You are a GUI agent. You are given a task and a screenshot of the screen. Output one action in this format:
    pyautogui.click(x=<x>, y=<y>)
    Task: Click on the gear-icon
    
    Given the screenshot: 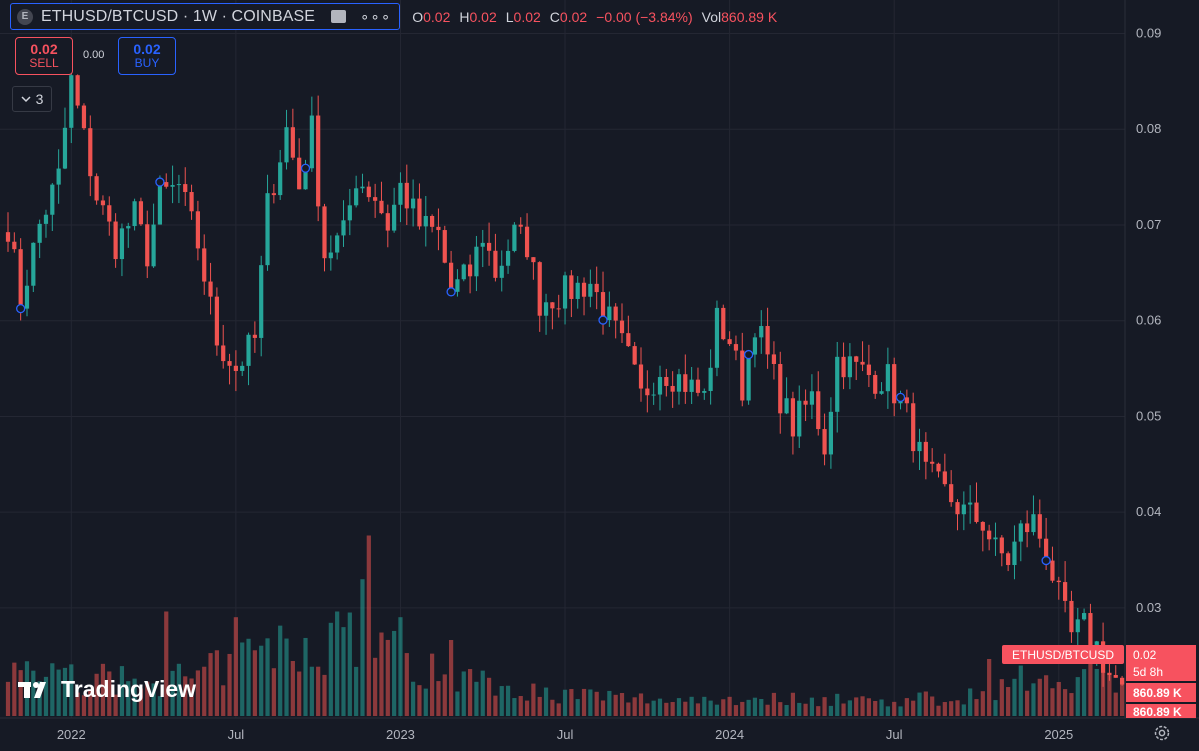 What is the action you would take?
    pyautogui.click(x=1162, y=733)
    